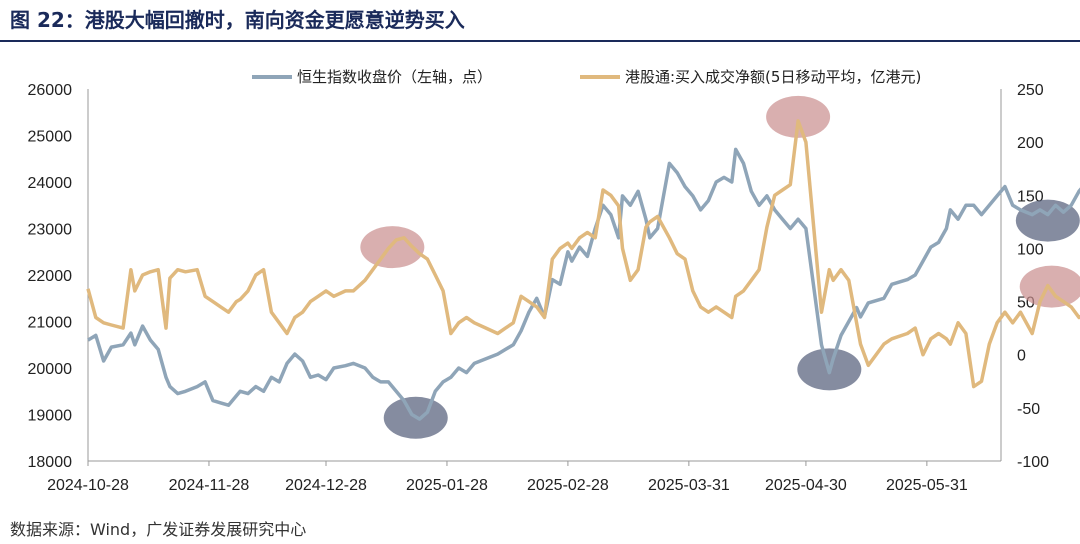  What do you see at coordinates (50, 369) in the screenshot?
I see `left-tick-label: 20000` at bounding box center [50, 369].